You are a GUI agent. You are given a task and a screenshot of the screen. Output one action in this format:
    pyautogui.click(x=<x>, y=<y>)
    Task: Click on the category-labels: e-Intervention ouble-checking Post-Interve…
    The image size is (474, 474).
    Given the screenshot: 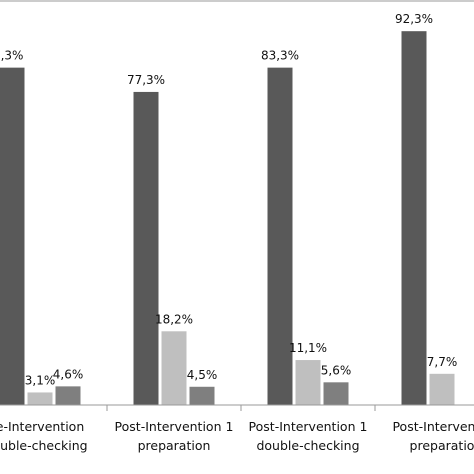 What is the action you would take?
    pyautogui.click(x=237, y=436)
    